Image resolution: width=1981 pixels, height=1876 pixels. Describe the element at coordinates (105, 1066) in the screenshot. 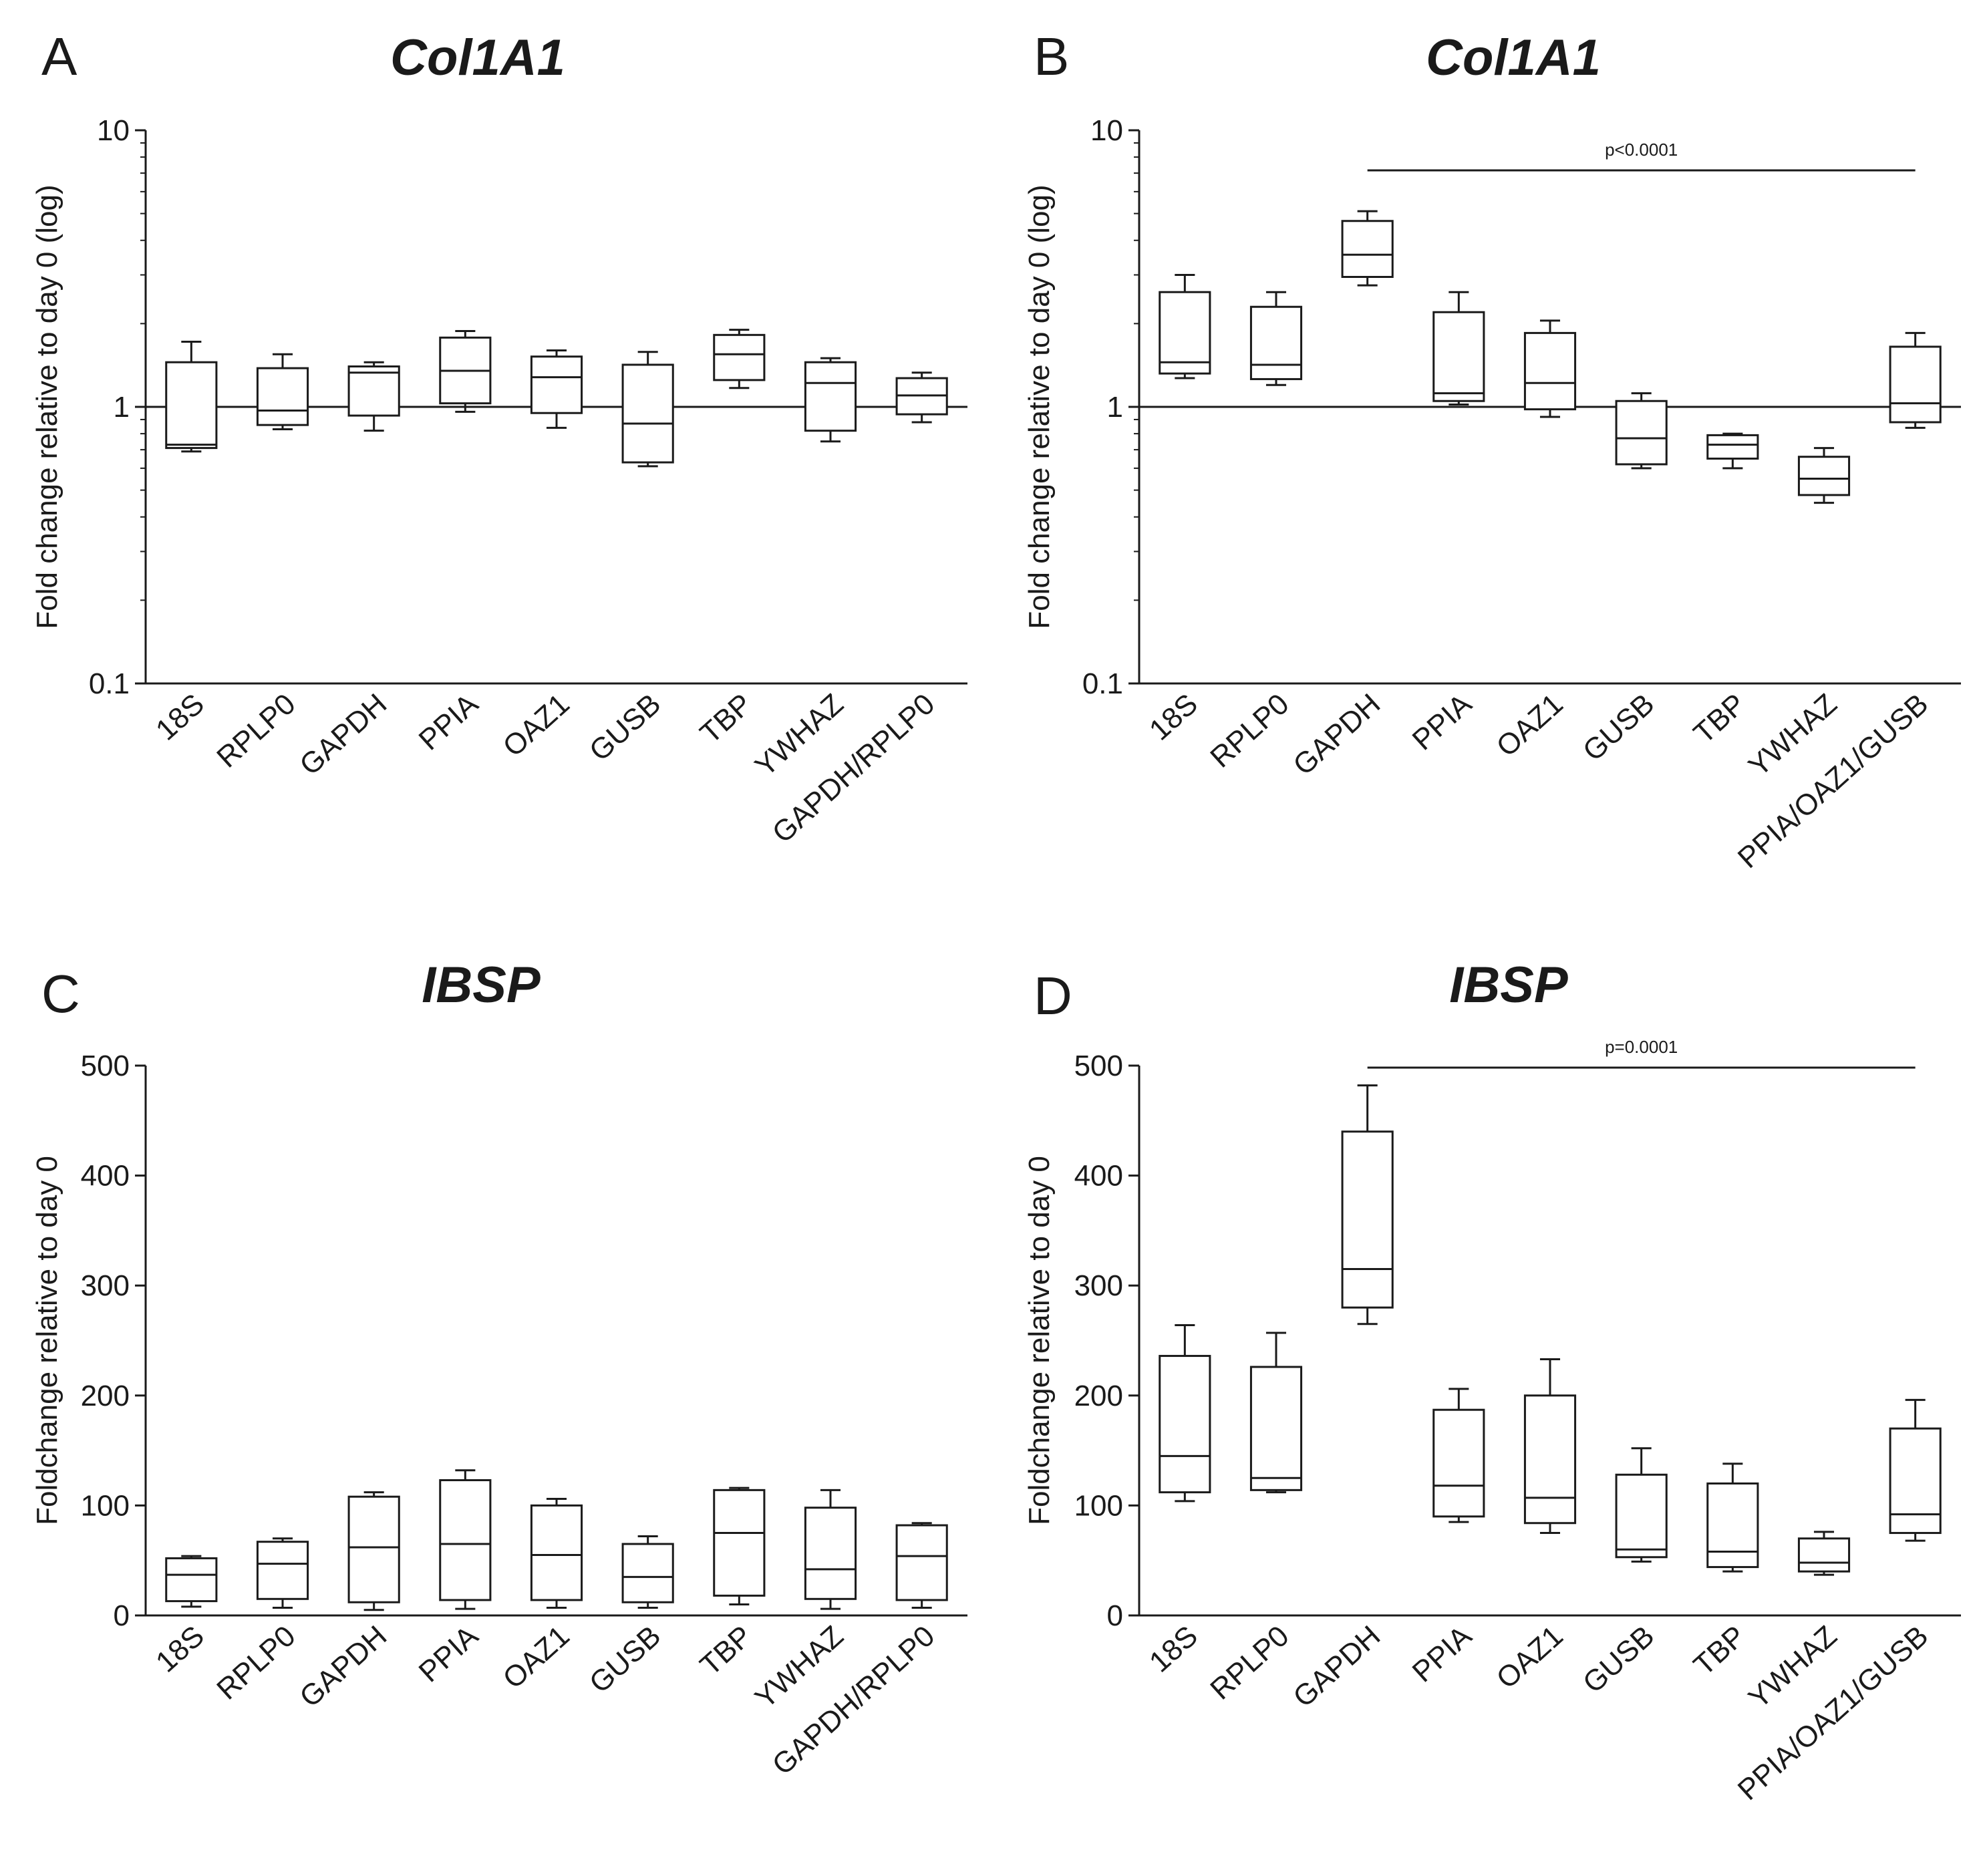

I see `y-tick-label: 500` at that location.